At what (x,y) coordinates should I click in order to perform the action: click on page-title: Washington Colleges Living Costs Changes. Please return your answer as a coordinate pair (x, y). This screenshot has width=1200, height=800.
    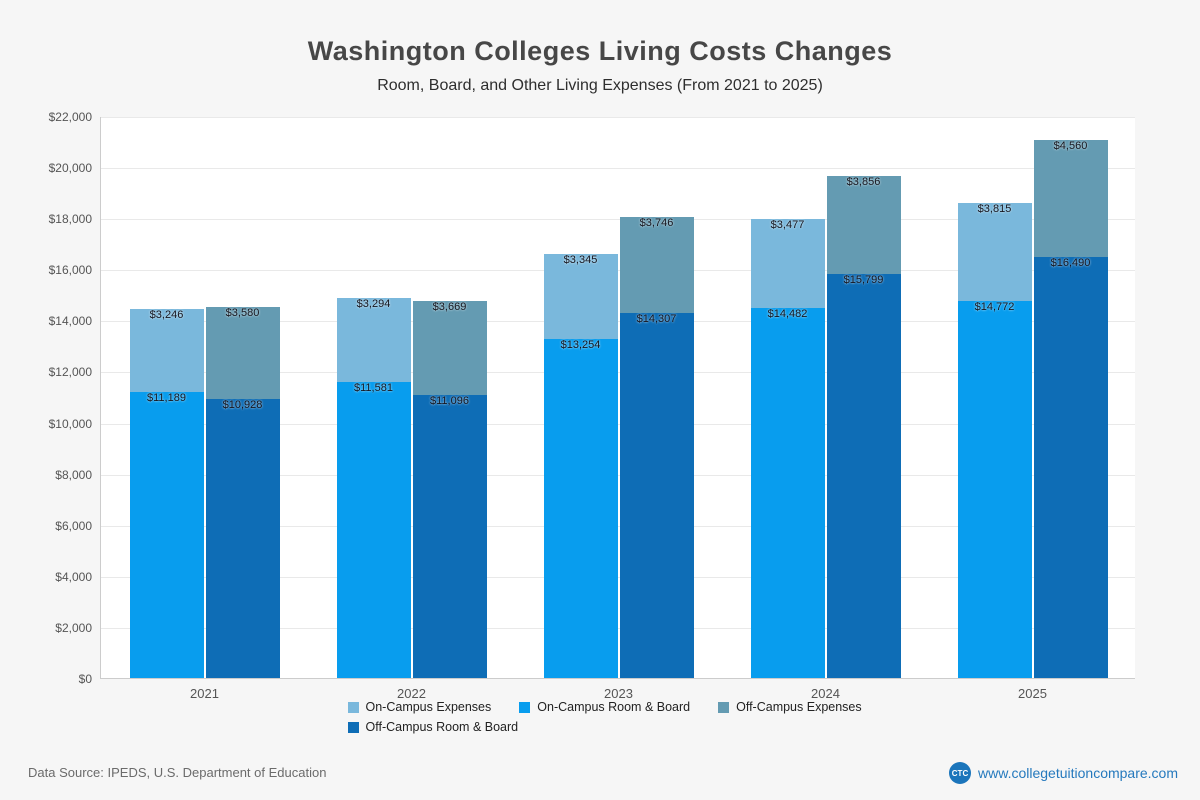
    Looking at the image, I should click on (600, 51).